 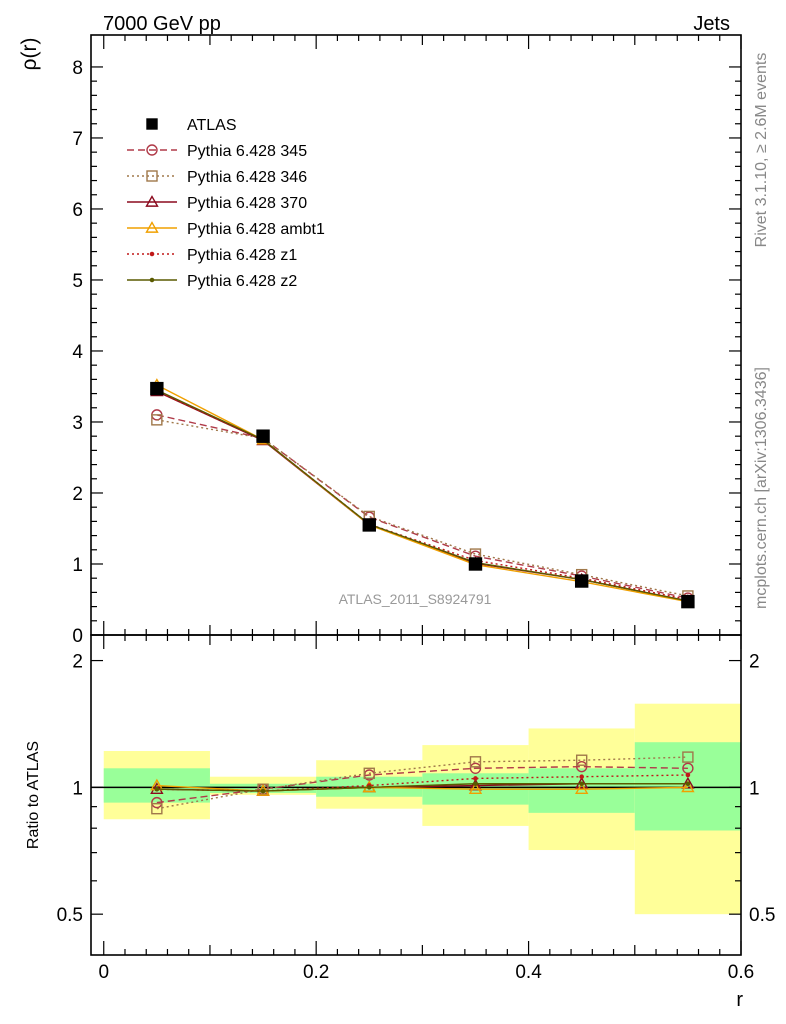 What do you see at coordinates (415, 599) in the screenshot?
I see `analysis-label: ATLAS_2011_S8924791` at bounding box center [415, 599].